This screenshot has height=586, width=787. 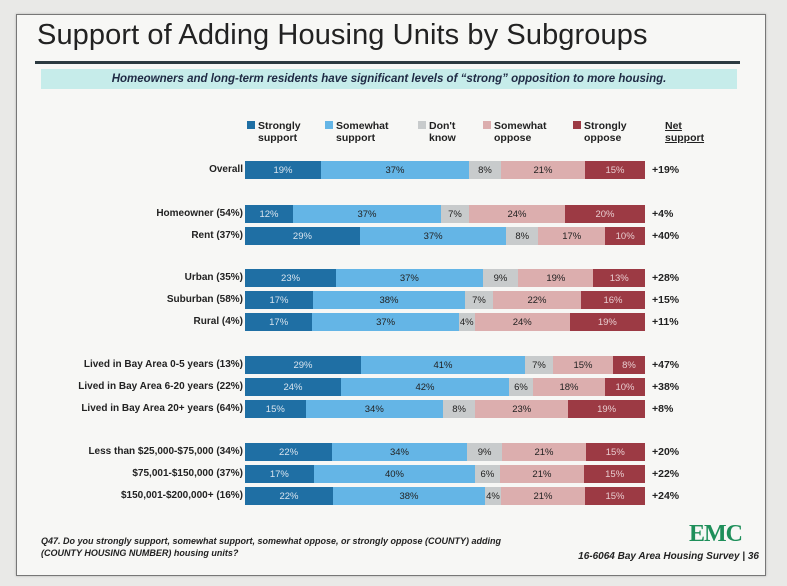 What do you see at coordinates (619, 278) in the screenshot?
I see `bar-value-label: 13%` at bounding box center [619, 278].